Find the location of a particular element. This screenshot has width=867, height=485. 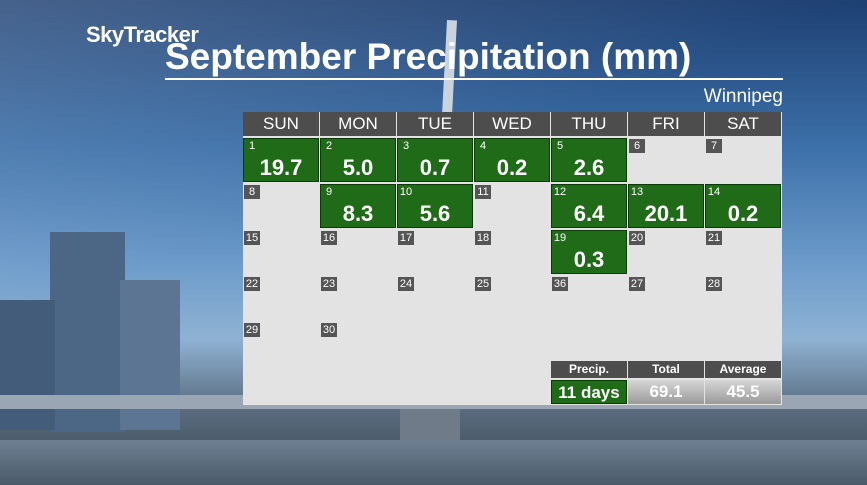

title: September Precipitation (mm) is located at coordinates (428, 56).